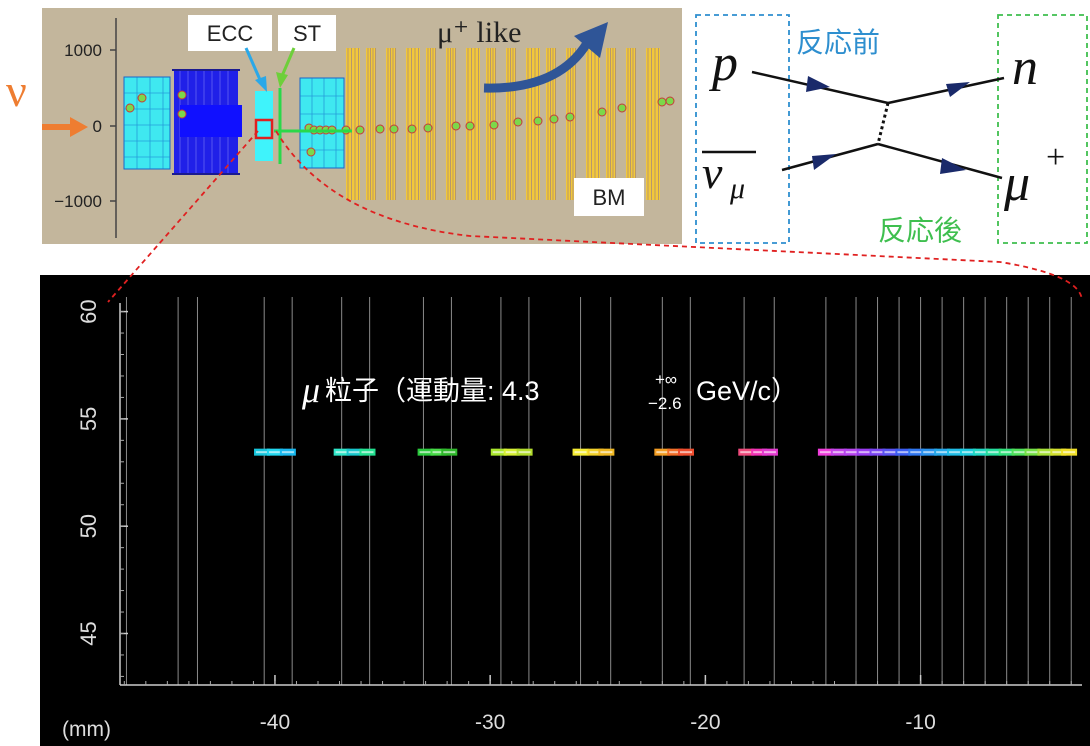 This screenshot has width=1090, height=746. Describe the element at coordinates (920, 230) in the screenshot. I see `after-label: 反応後` at that location.